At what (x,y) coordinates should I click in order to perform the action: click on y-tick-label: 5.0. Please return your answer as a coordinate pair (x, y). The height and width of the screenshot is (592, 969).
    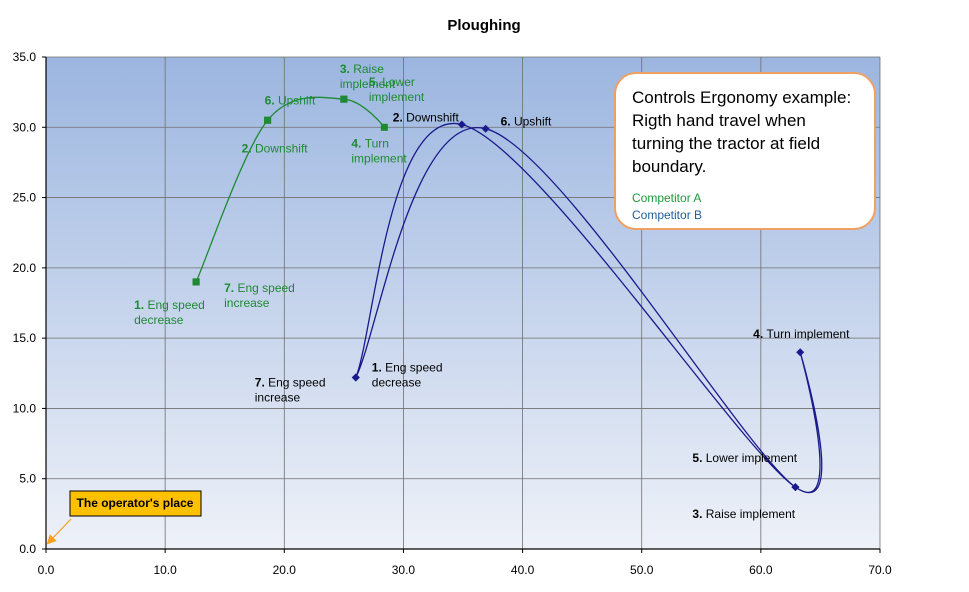
    Looking at the image, I should click on (27, 479).